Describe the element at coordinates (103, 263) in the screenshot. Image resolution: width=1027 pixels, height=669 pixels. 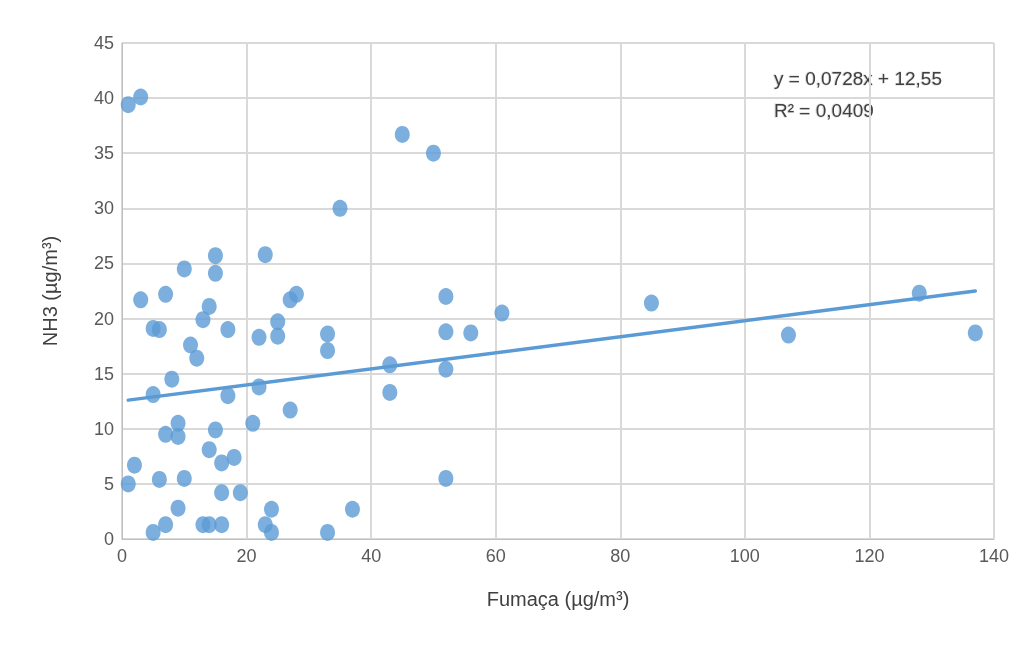
I see `y-tick-label: 25` at that location.